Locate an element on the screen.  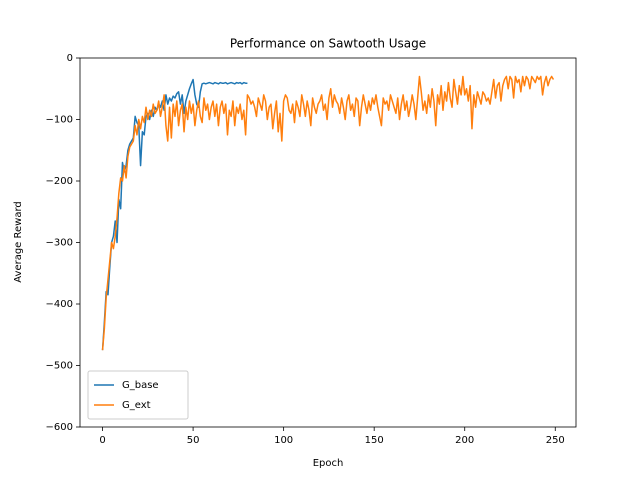
x-tick-label: 150 is located at coordinates (374, 440).